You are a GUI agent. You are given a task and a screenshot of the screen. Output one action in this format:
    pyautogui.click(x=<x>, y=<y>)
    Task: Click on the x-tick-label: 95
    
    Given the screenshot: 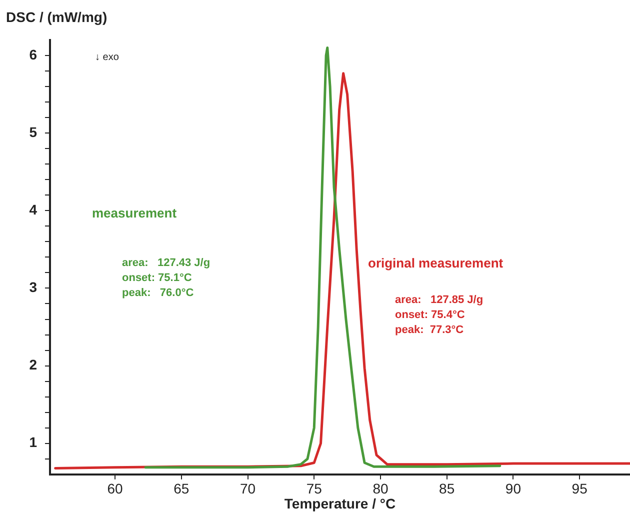 What is the action you would take?
    pyautogui.click(x=580, y=488)
    